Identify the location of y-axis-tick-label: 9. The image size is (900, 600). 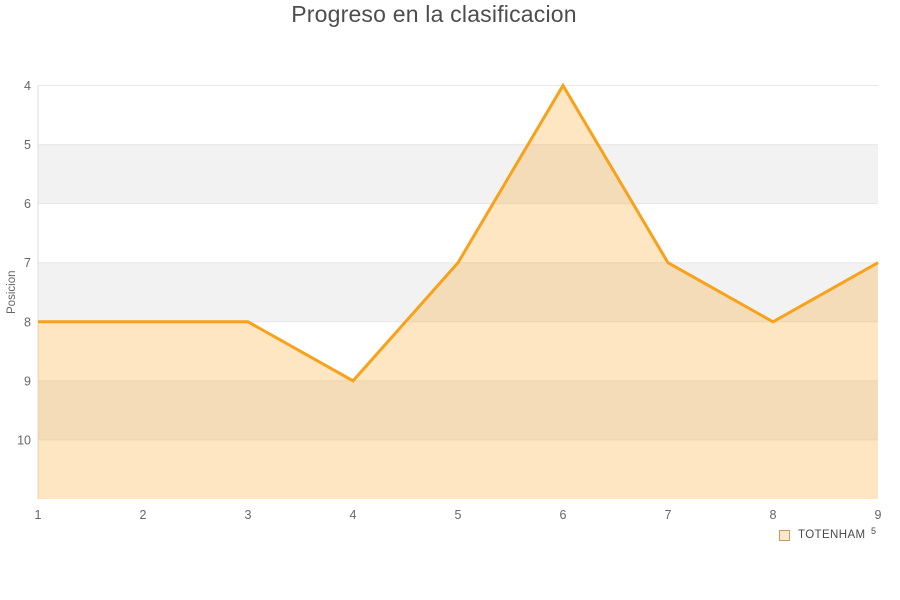
(27, 381).